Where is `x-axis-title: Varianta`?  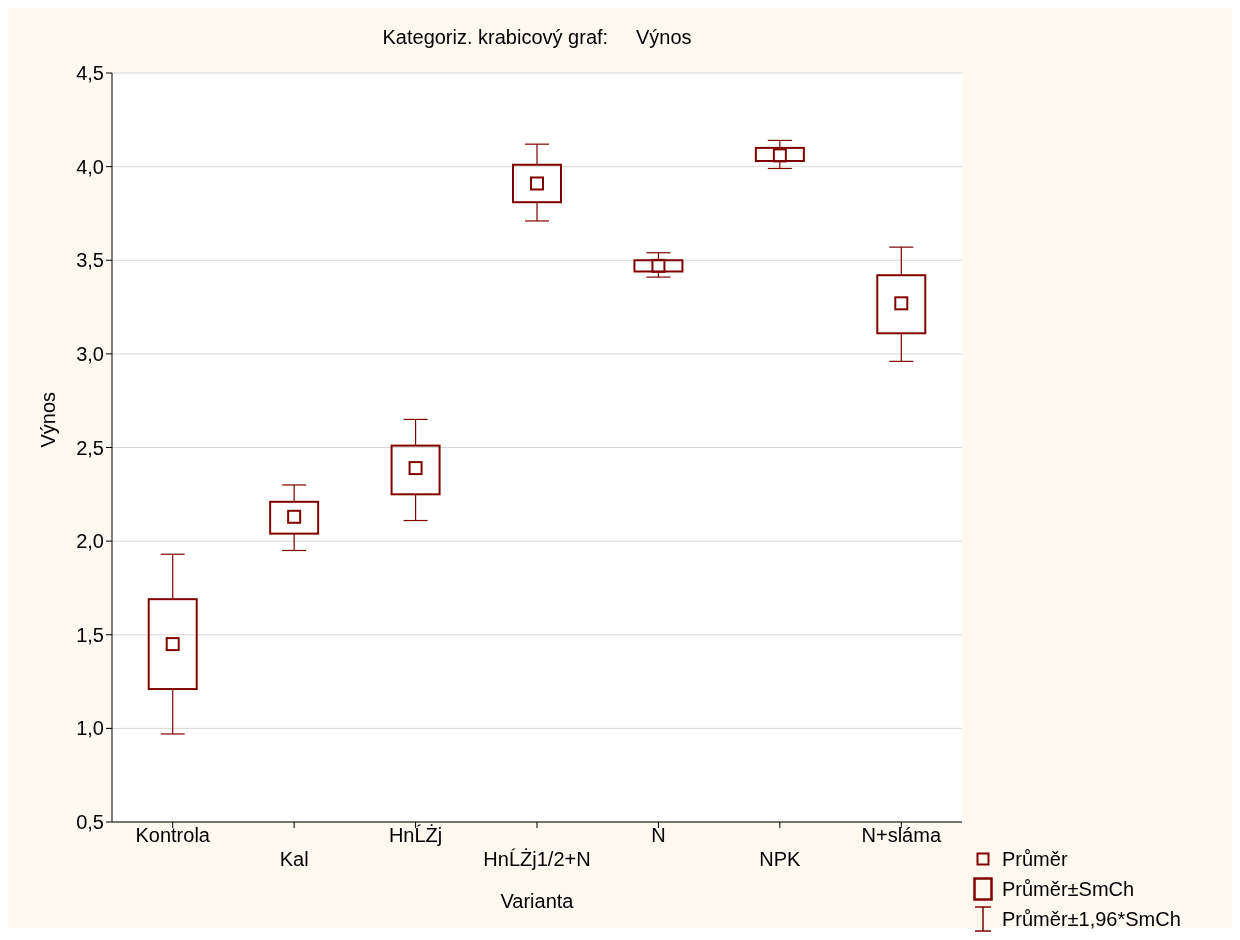 x-axis-title: Varianta is located at coordinates (537, 901).